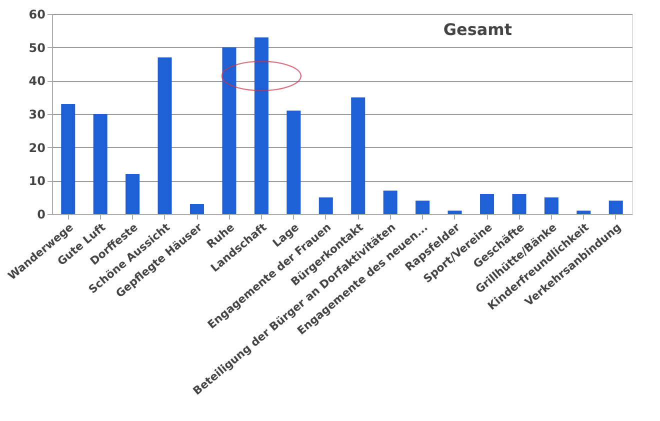  Describe the element at coordinates (37, 81) in the screenshot. I see `y-tick-label: 40` at that location.